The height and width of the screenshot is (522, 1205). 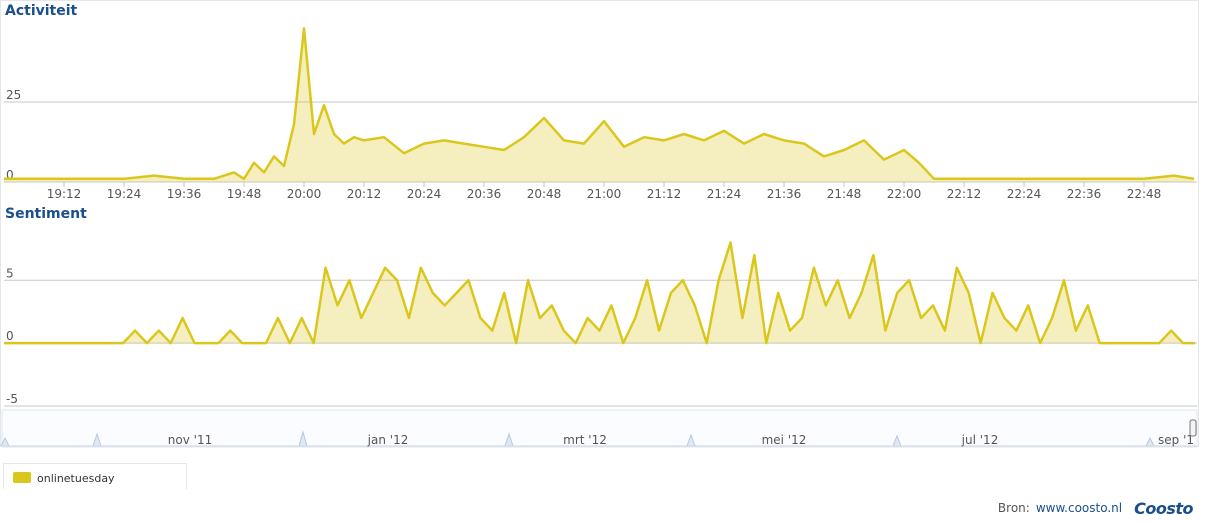 I want to click on source-link: www.coosto.nl, so click(x=1079, y=508).